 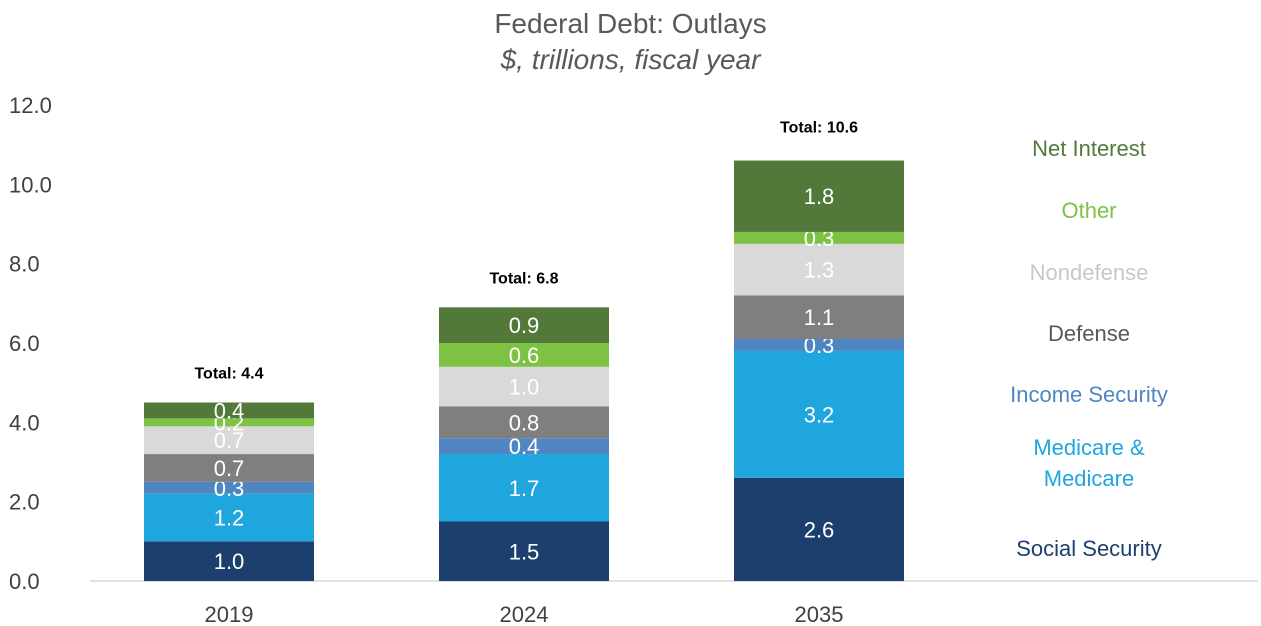 I want to click on segment-label: 0.8, so click(x=524, y=422).